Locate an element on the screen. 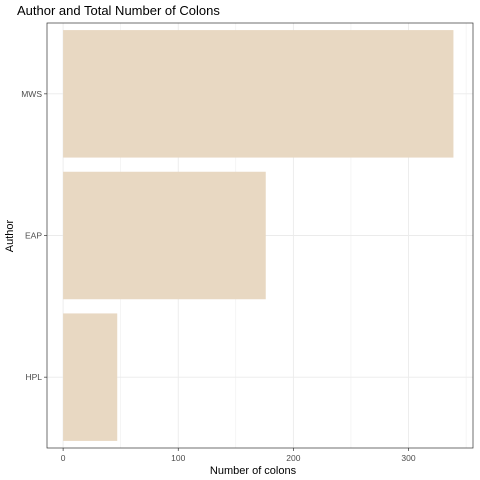 The height and width of the screenshot is (480, 480). x-tick-label: 0 is located at coordinates (63, 458).